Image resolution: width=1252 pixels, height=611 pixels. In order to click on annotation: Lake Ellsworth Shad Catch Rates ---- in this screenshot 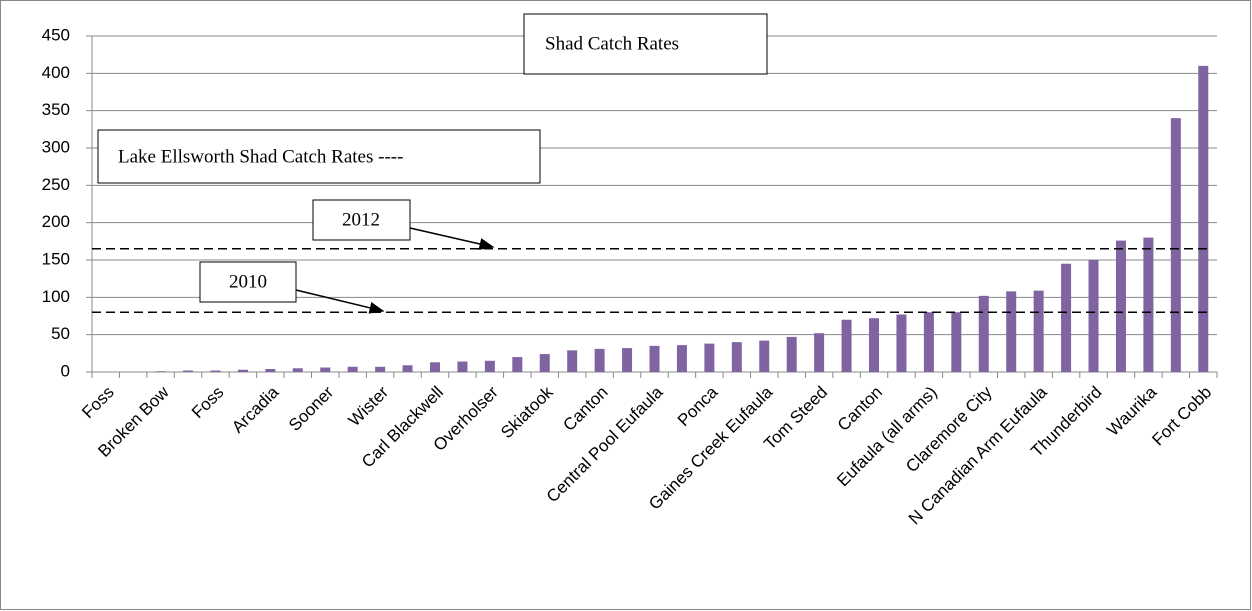, I will do `click(260, 156)`.